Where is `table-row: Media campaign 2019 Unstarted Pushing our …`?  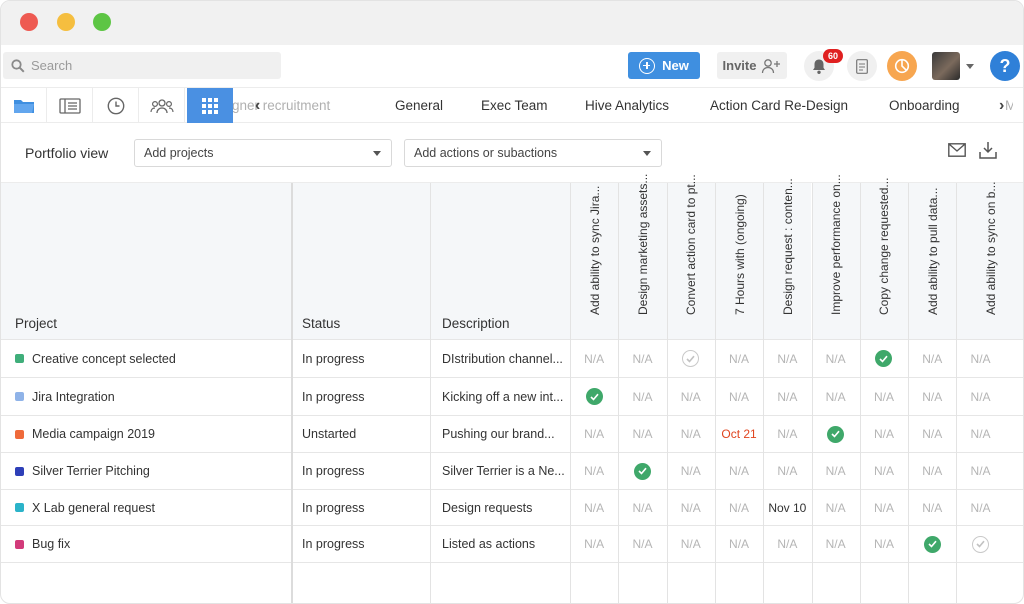
table-row: Media campaign 2019 Unstarted Pushing our … is located at coordinates (512, 434).